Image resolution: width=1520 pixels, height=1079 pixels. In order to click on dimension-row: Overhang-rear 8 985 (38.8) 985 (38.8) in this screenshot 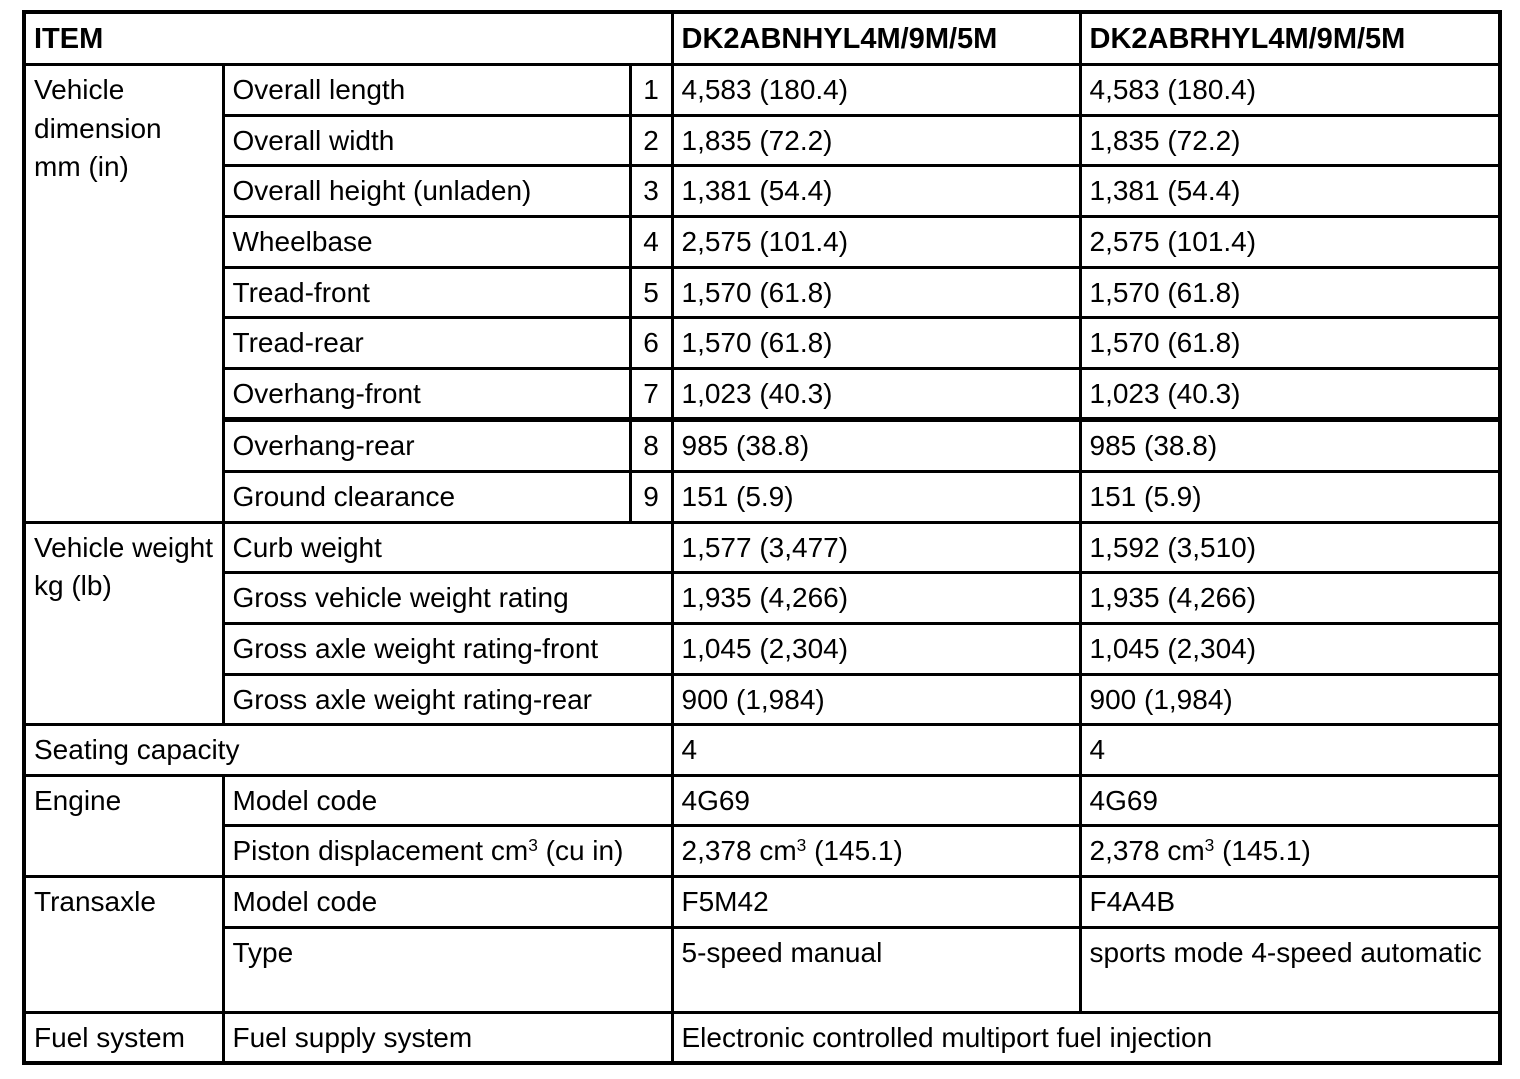, I will do `click(763, 445)`.